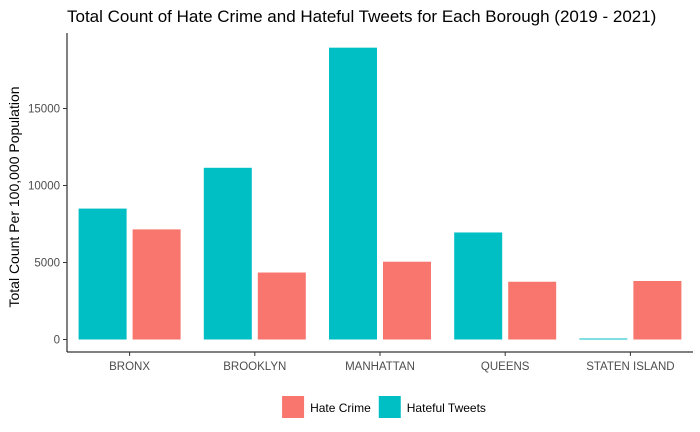  I want to click on x-tick-label: STATEN ISLAND, so click(630, 367).